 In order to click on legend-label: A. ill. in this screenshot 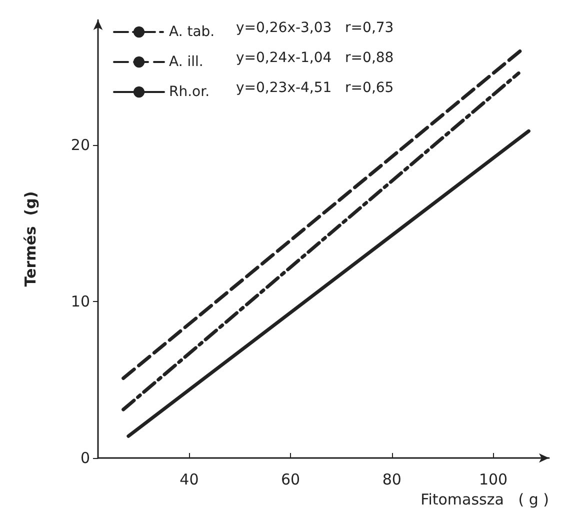, I will do `click(186, 62)`.